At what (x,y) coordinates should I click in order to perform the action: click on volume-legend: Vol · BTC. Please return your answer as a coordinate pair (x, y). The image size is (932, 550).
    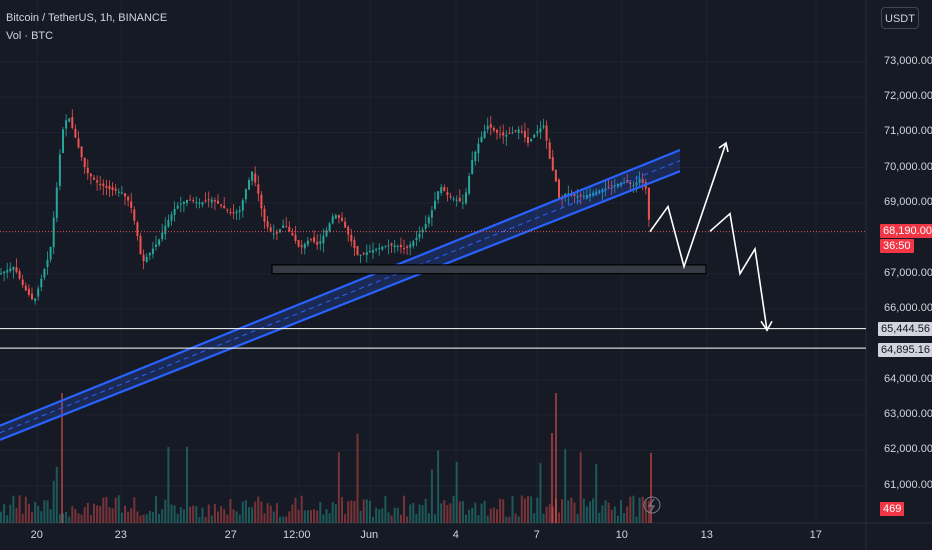
    Looking at the image, I should click on (30, 36).